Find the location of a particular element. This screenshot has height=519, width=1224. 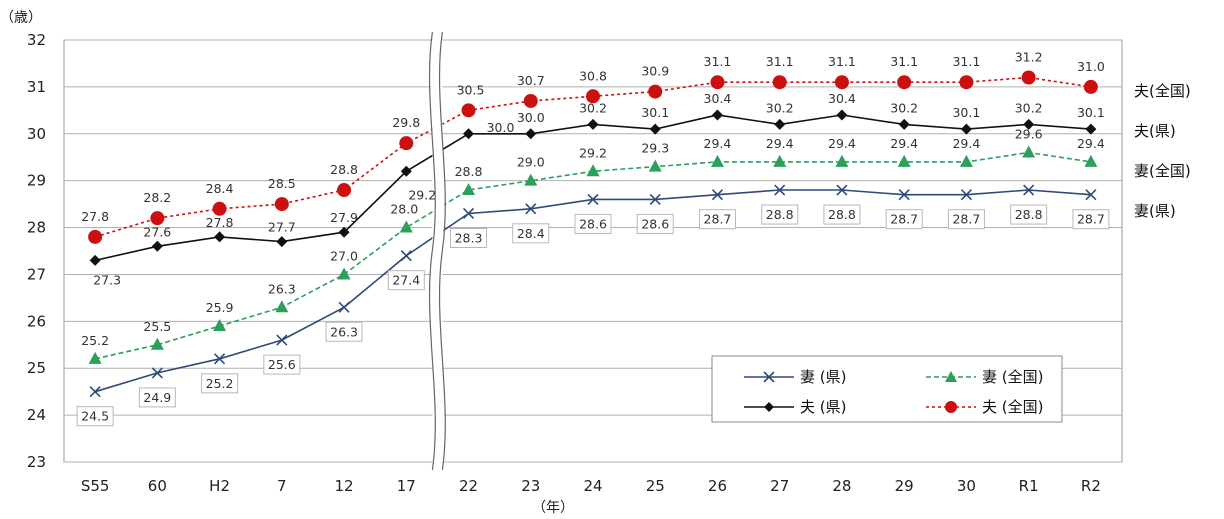

legend-label-husb_pref: 夫 (県) is located at coordinates (823, 407).